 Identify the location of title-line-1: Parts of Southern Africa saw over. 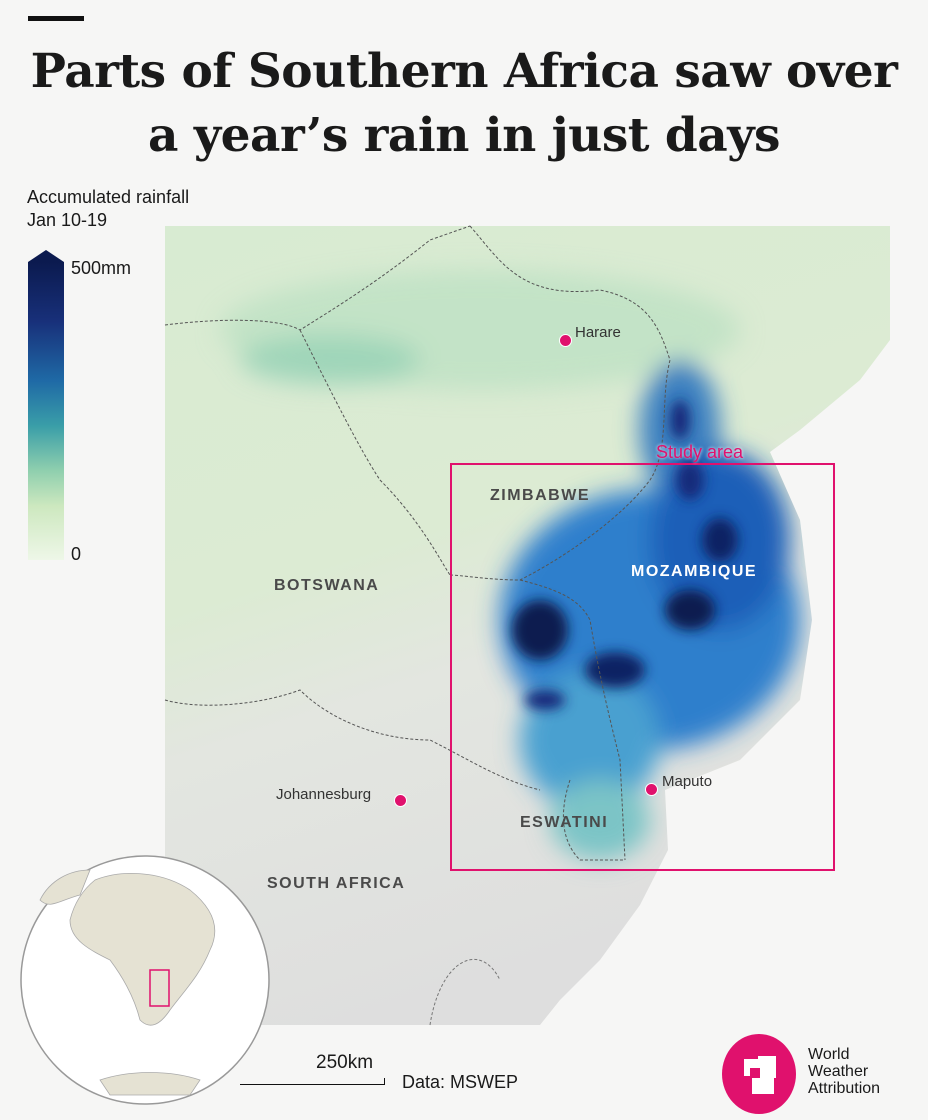
(464, 71).